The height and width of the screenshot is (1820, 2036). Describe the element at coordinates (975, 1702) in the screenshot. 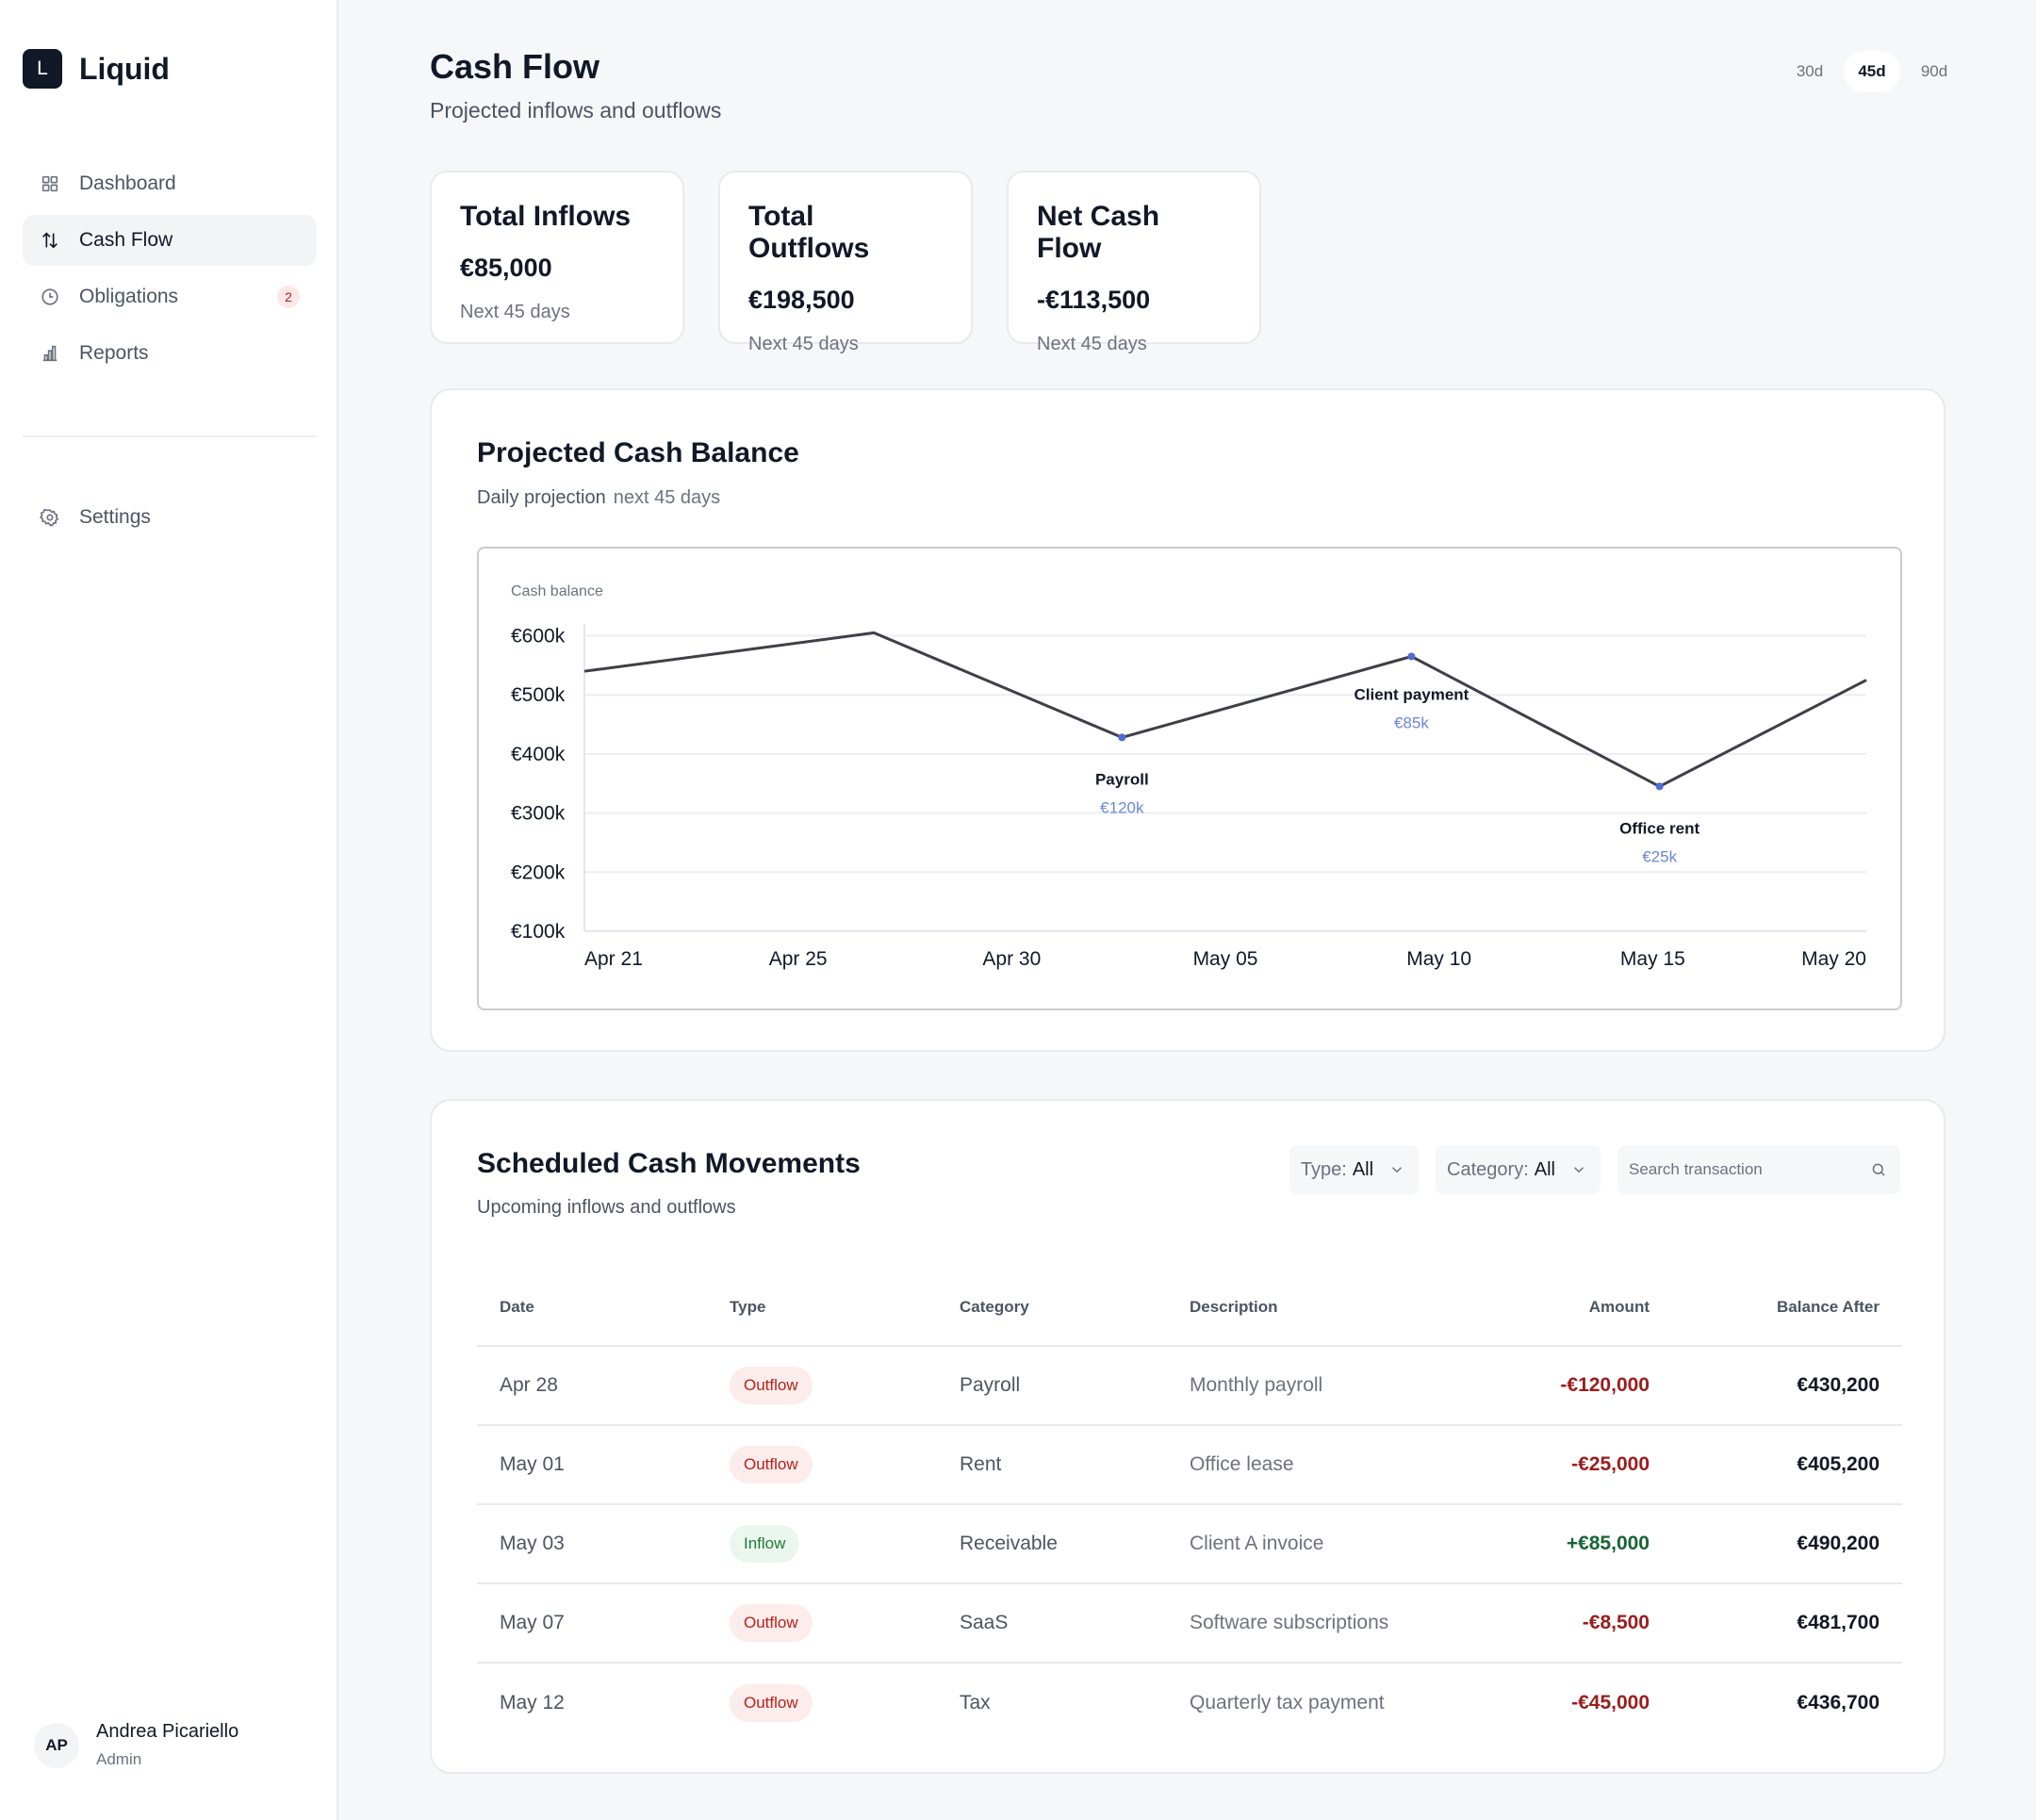

I see `cell-category: Tax` at that location.